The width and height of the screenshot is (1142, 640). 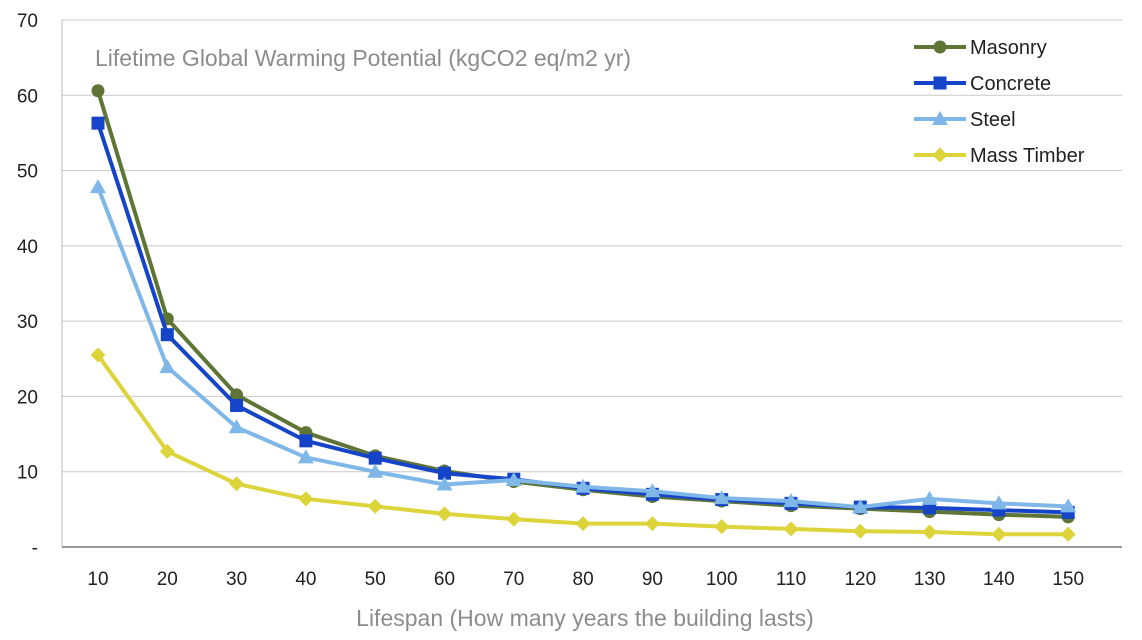 What do you see at coordinates (35, 548) in the screenshot?
I see `y-tick-label-0: -` at bounding box center [35, 548].